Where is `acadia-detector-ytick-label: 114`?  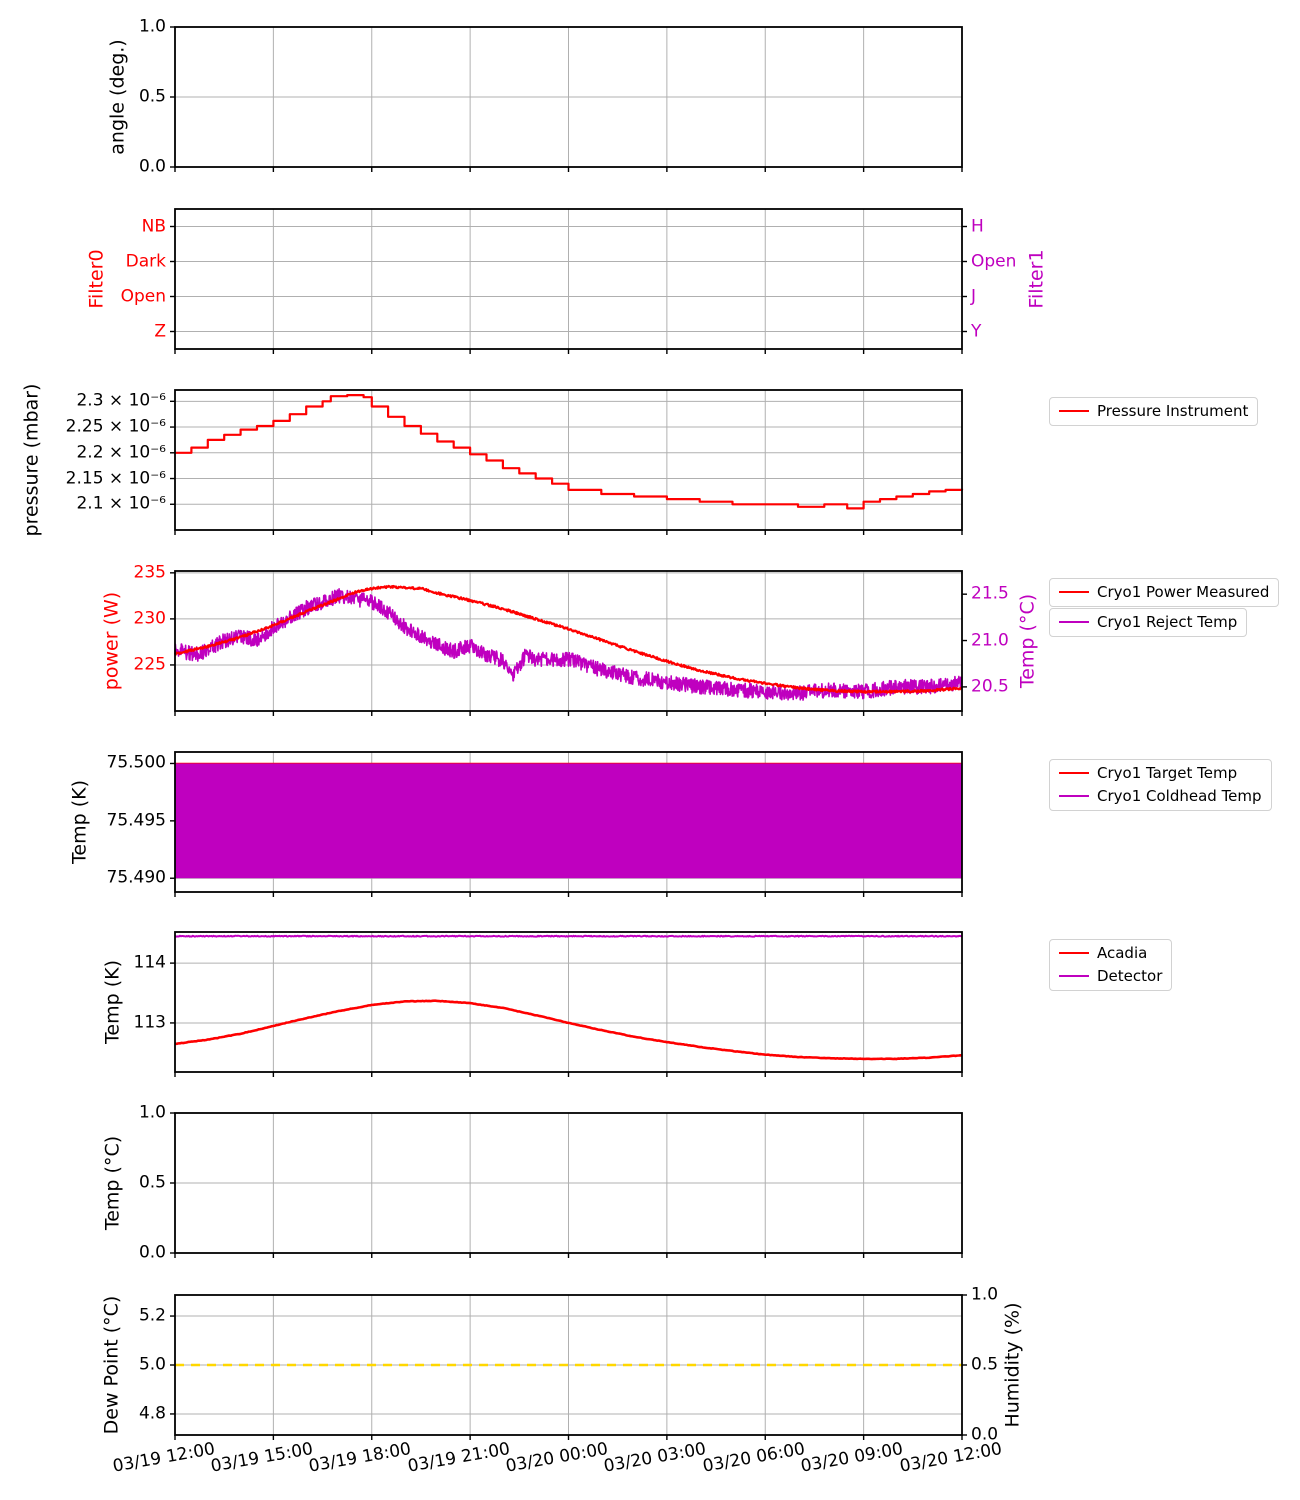
acadia-detector-ytick-label: 114 is located at coordinates (149, 962).